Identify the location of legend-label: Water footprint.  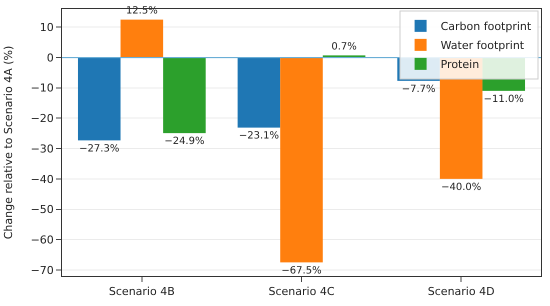
(482, 45).